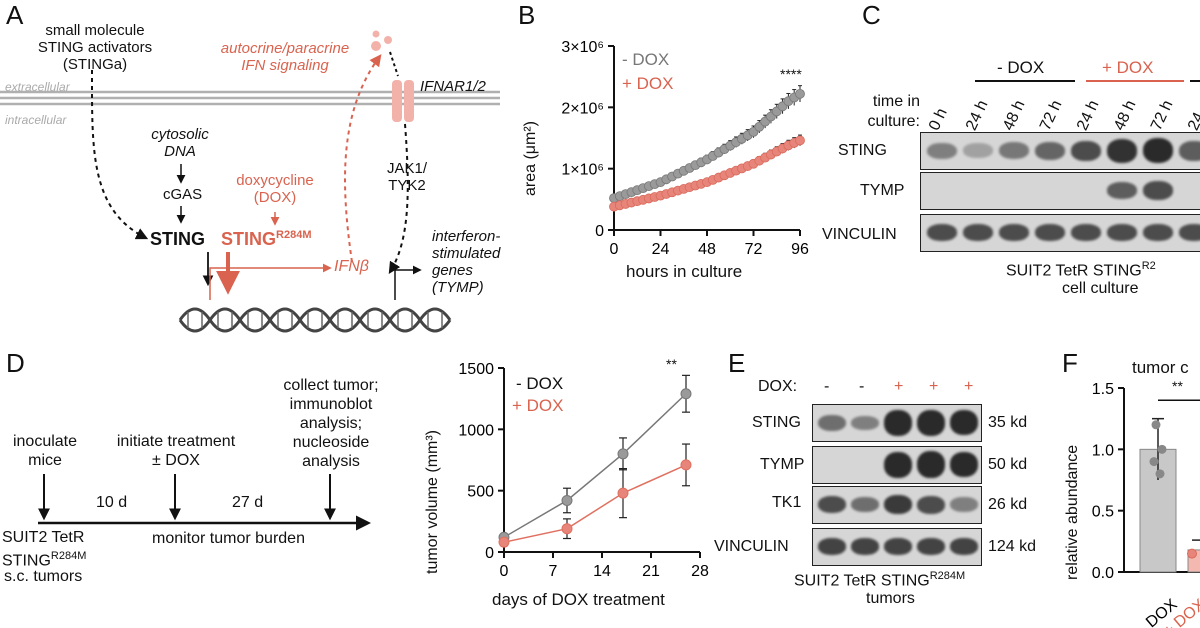 The image size is (1200, 628). Describe the element at coordinates (285, 57) in the screenshot. I see `autocrine-label: autocrine/paracrine IFN signaling` at that location.